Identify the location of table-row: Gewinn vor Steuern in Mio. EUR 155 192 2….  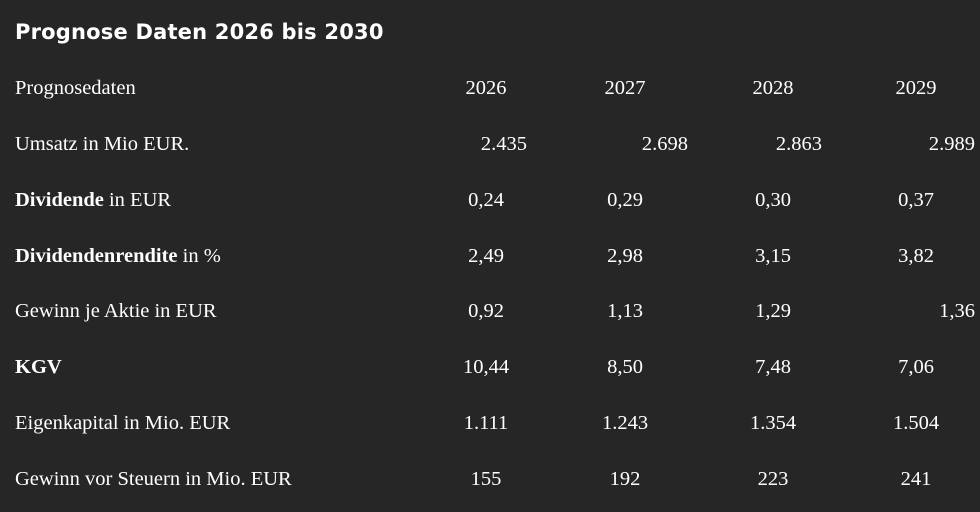
(490, 479).